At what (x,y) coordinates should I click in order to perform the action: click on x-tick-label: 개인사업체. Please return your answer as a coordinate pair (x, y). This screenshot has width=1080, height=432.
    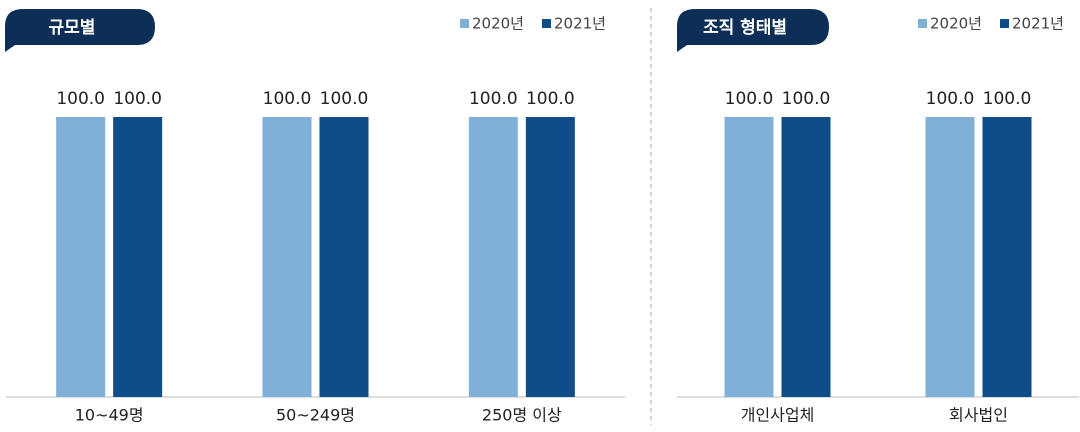
    Looking at the image, I should click on (778, 415).